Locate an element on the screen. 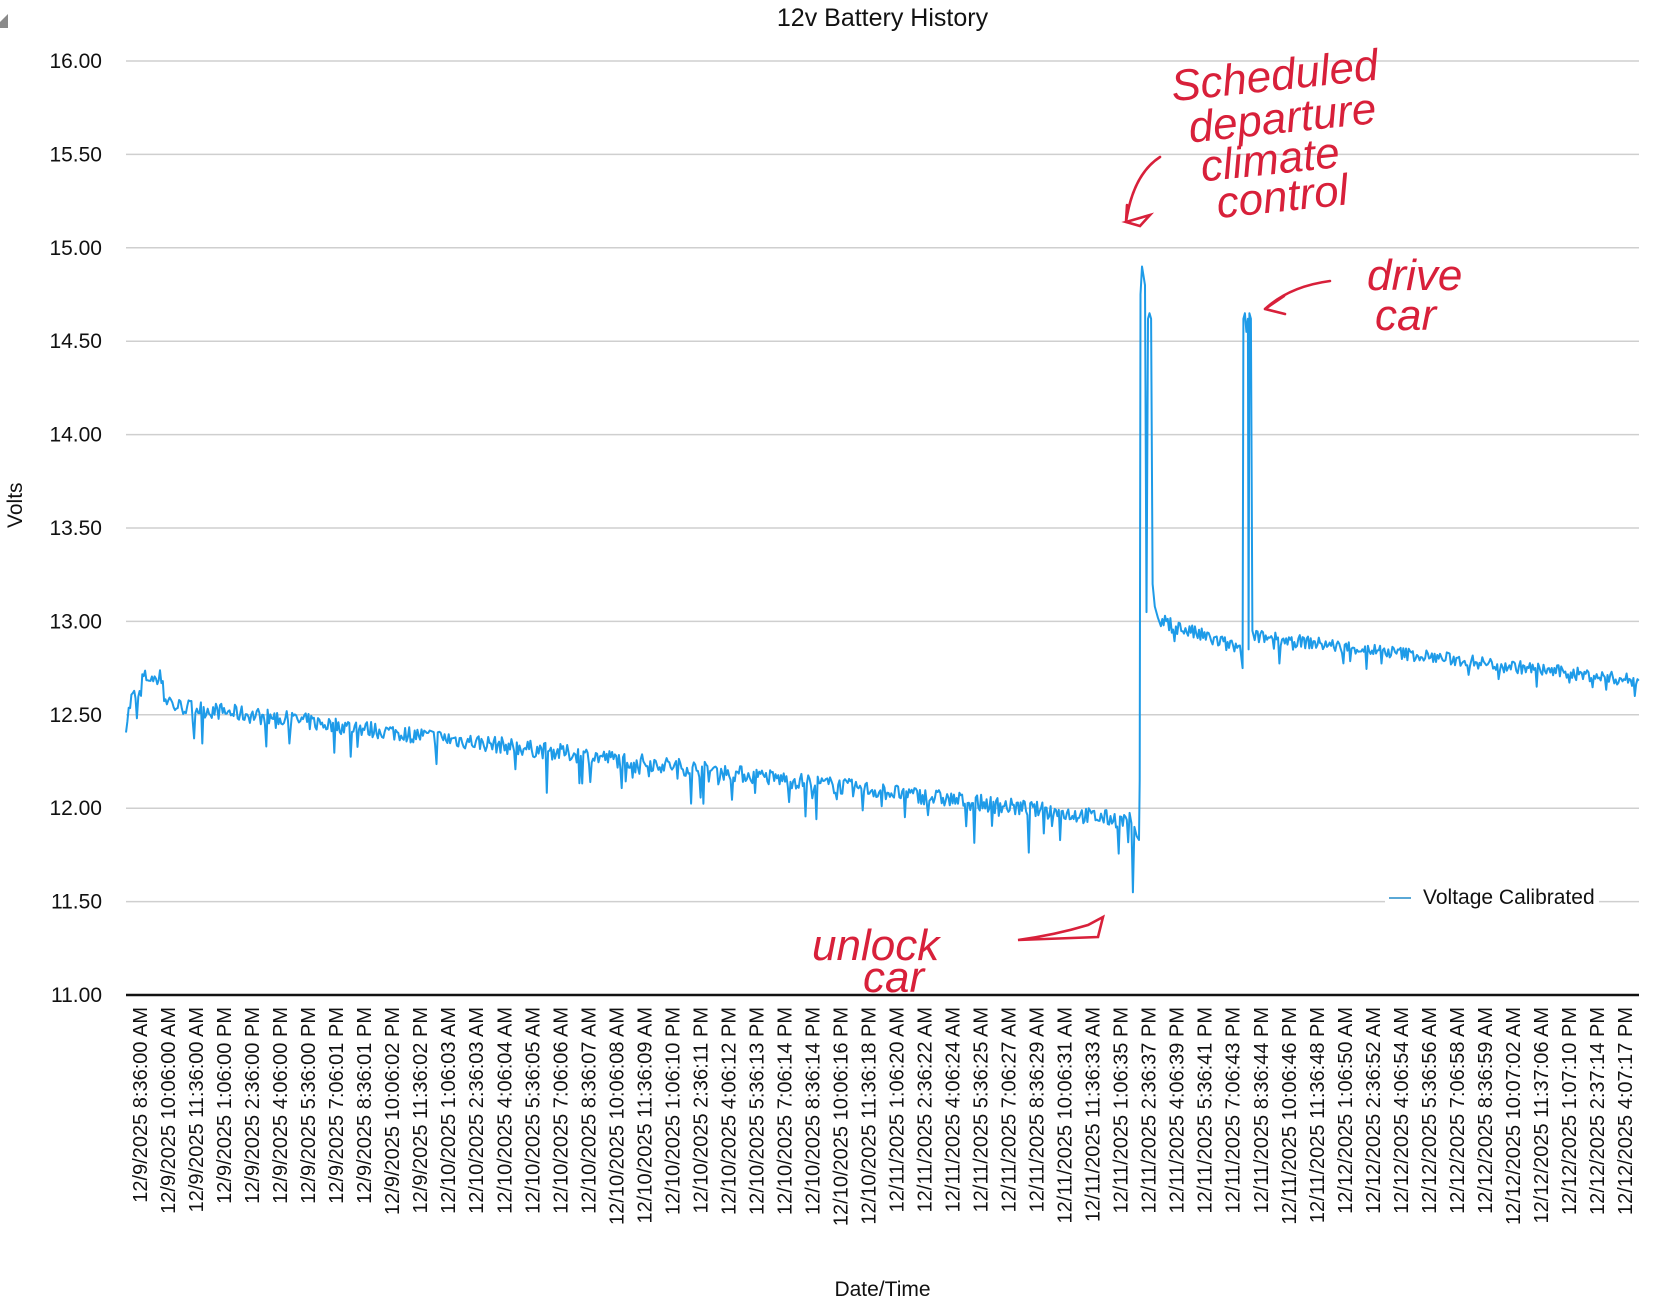 This screenshot has width=1653, height=1302. x-tick-label: 12/10/2025 4:06:12 PM is located at coordinates (729, 1111).